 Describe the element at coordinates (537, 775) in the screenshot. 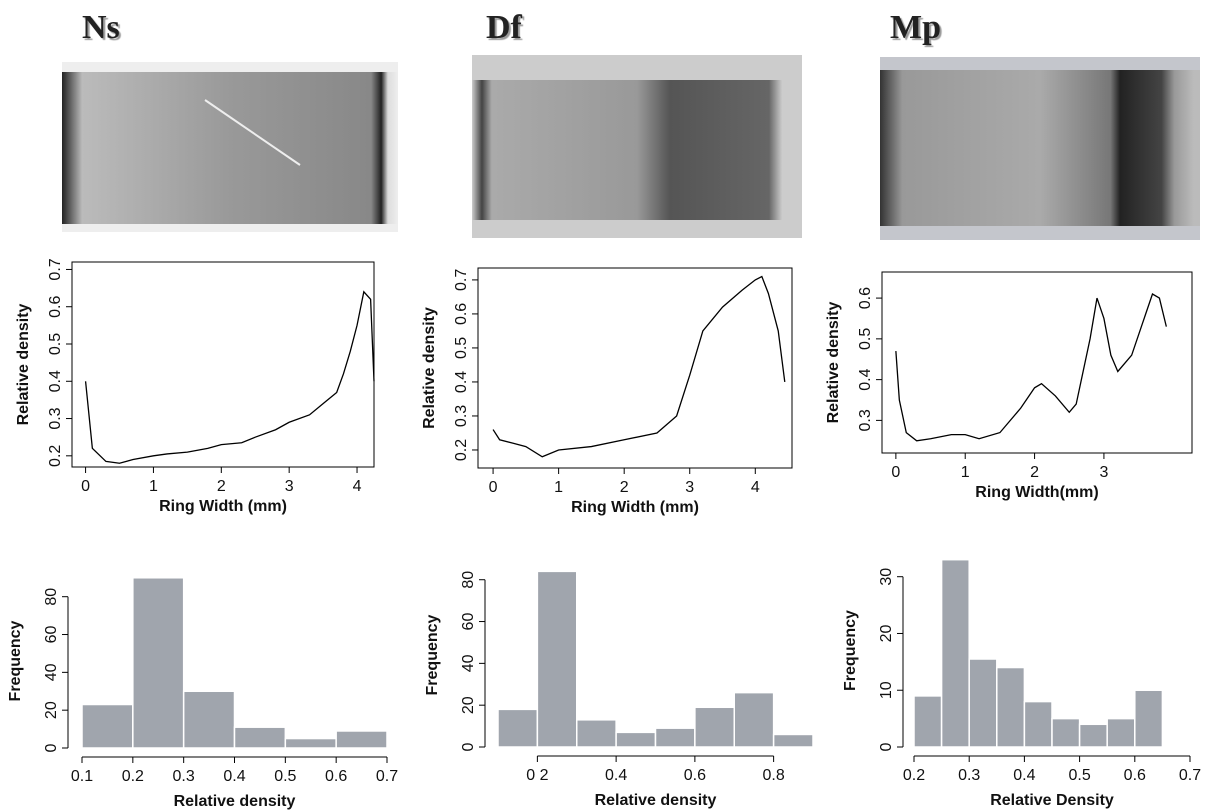

I see `x-tick-label: 0 2` at that location.